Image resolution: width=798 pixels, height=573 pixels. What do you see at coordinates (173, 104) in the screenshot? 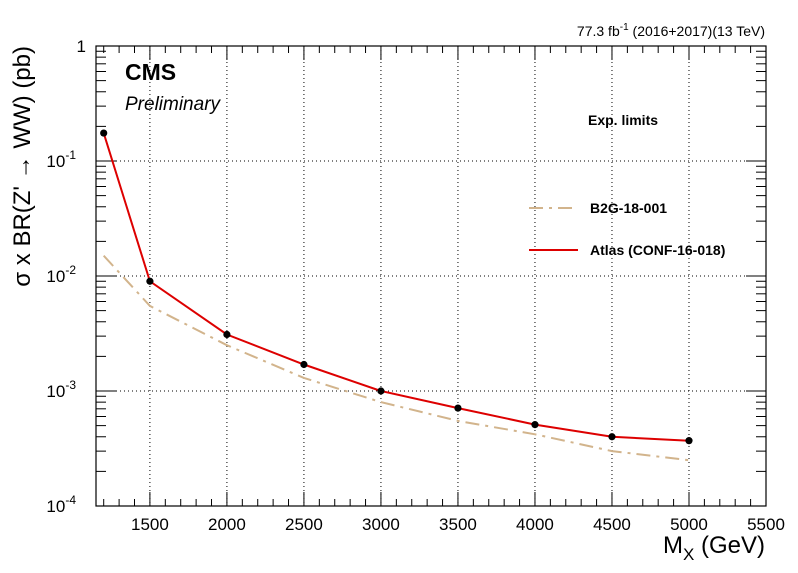
I see `status-label: Preliminary` at bounding box center [173, 104].